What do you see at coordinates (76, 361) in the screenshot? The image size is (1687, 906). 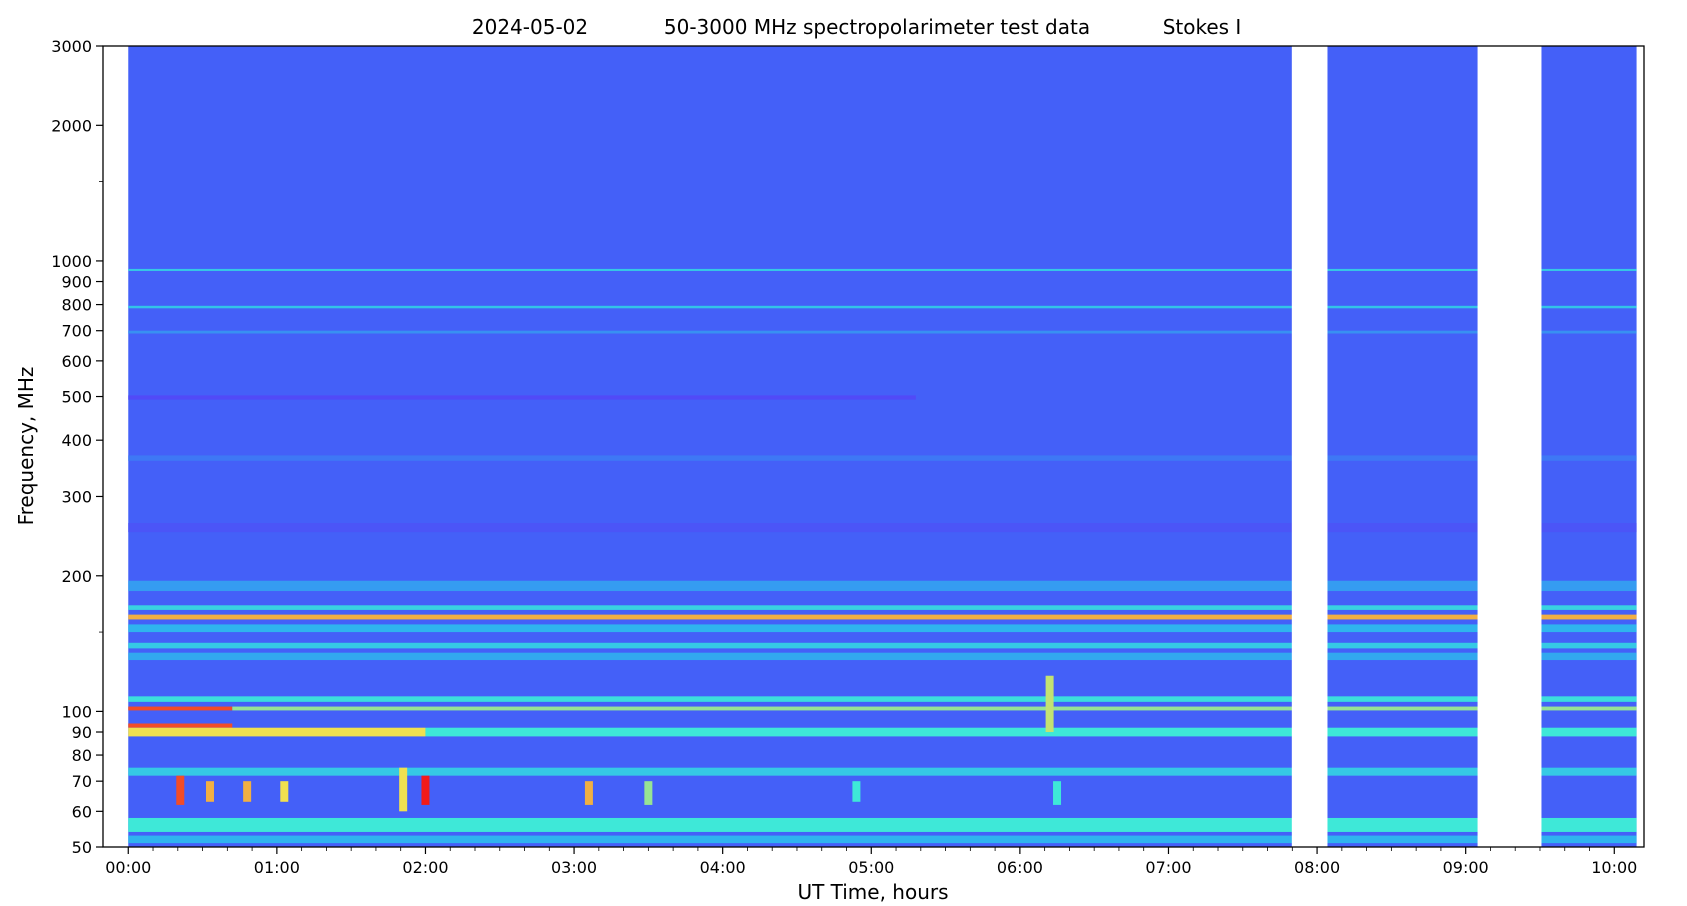 I see `y-tick-label: 600` at bounding box center [76, 361].